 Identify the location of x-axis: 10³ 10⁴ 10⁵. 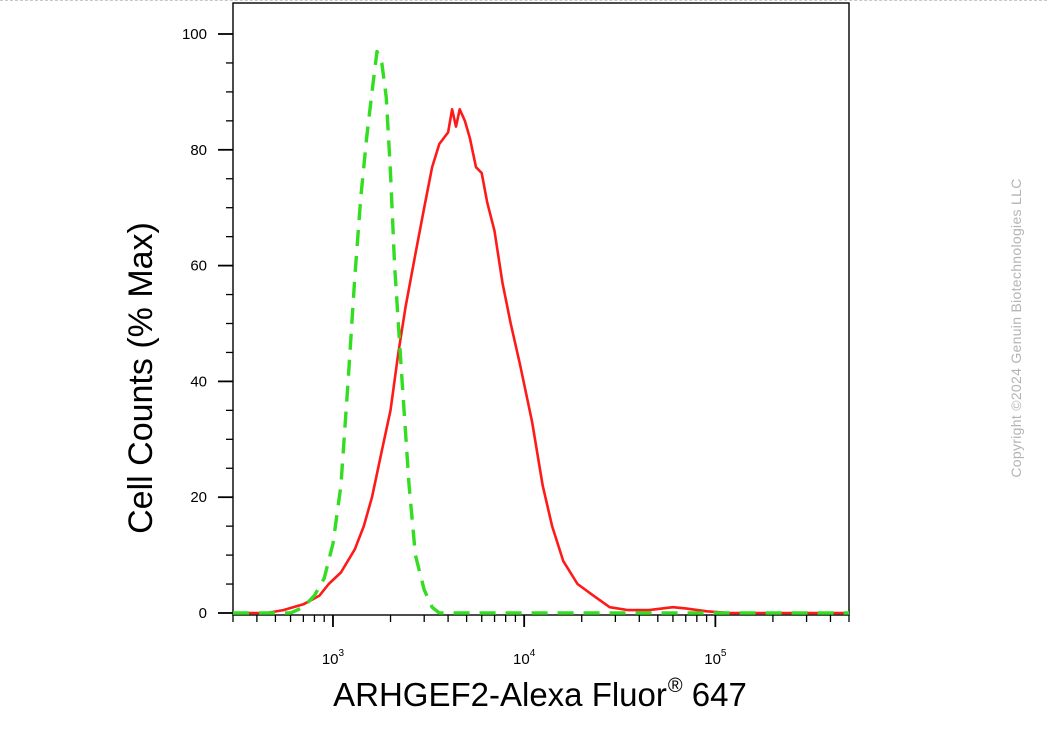
(541, 641).